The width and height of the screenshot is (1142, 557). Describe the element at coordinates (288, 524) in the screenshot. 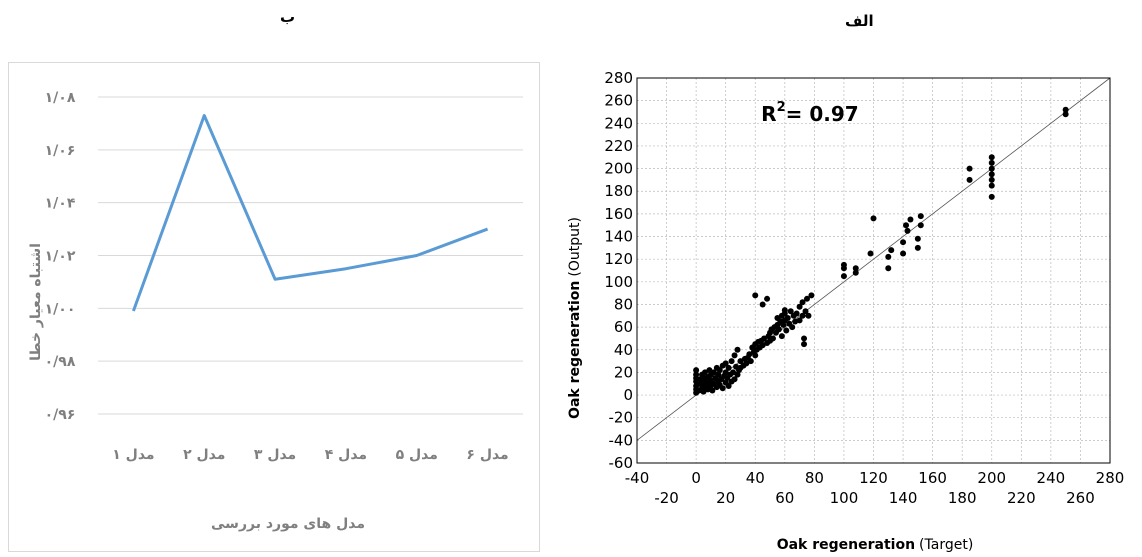

I see `left-x-axis-title: مدل های مورد بررسی` at that location.